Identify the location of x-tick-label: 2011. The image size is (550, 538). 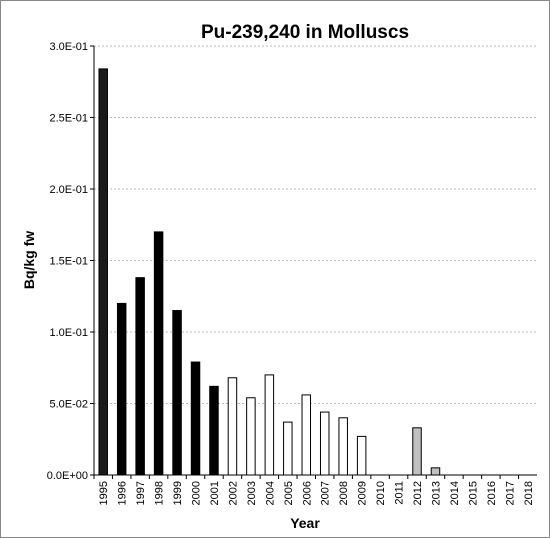
(400, 493).